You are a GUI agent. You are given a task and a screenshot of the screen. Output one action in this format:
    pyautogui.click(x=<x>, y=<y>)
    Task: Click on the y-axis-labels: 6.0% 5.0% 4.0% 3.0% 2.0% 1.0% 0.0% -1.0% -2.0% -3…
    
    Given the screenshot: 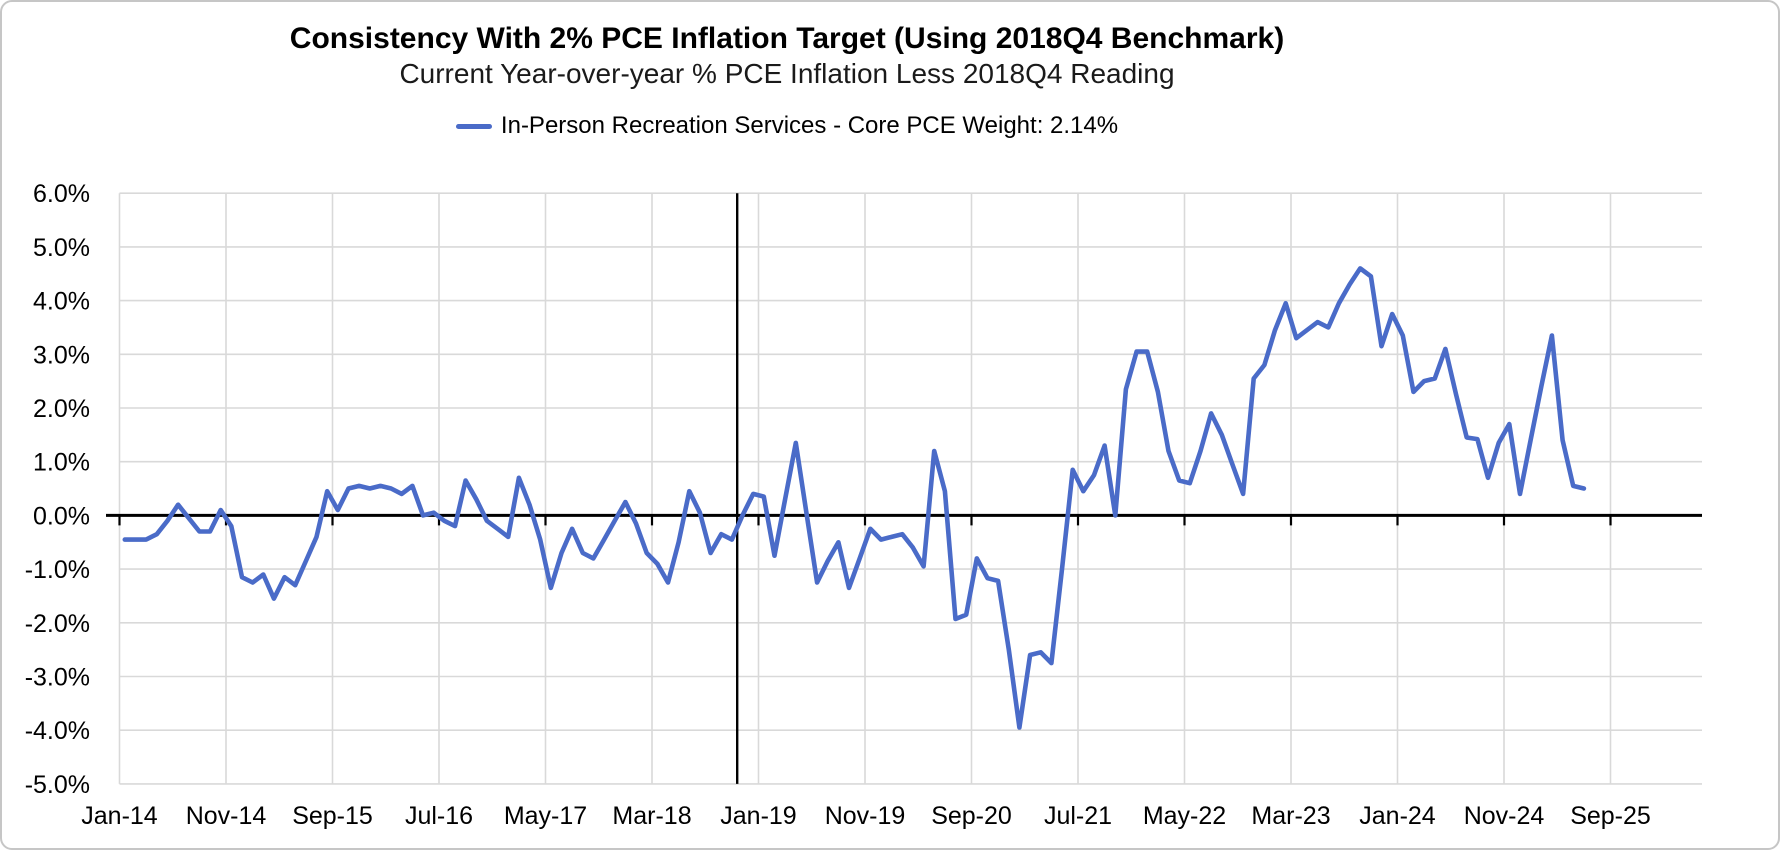 What is the action you would take?
    pyautogui.click(x=57, y=489)
    